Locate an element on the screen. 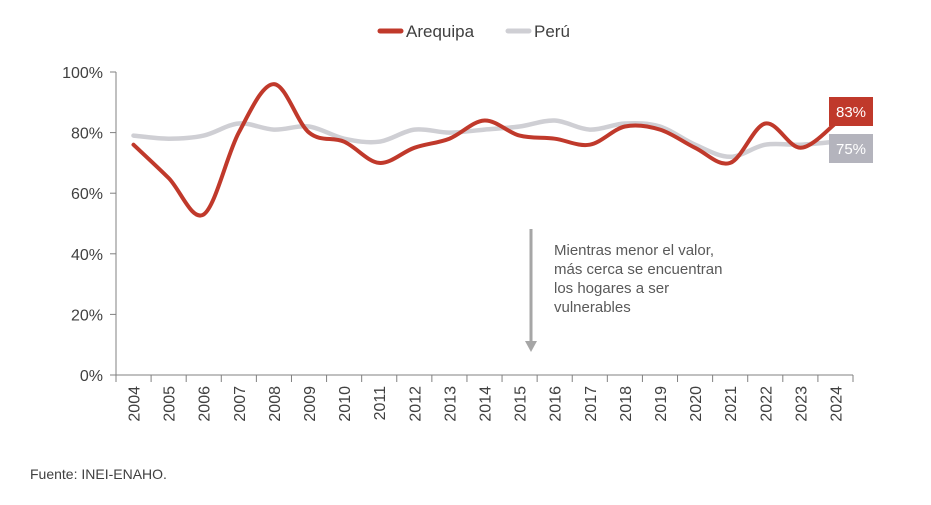 This screenshot has height=505, width=931. x-tick-label: 2011 is located at coordinates (380, 403).